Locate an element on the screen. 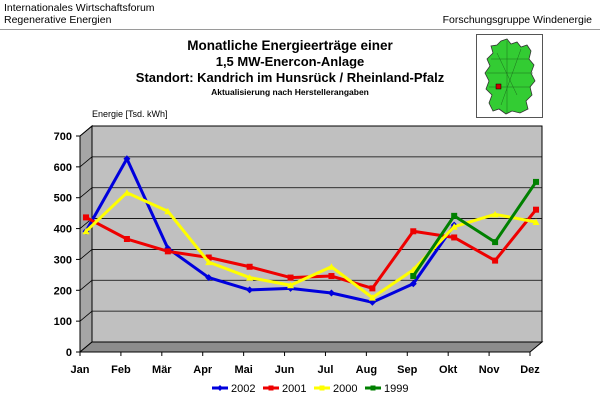 This screenshot has width=600, height=400. x-tick-label: Apr is located at coordinates (203, 370).